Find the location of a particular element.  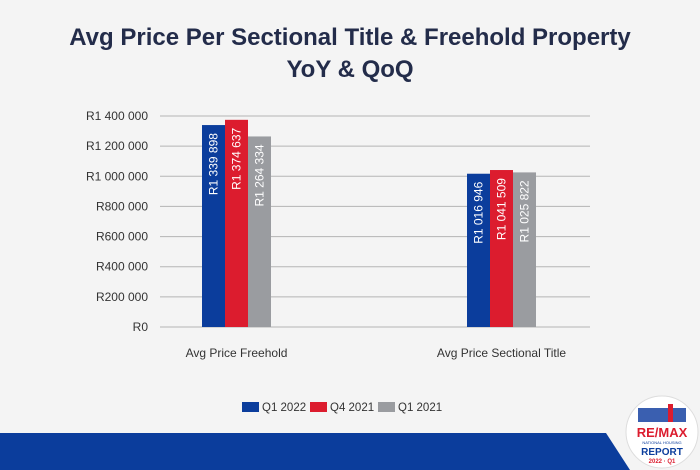

data-label: R1 374 637 is located at coordinates (237, 159).